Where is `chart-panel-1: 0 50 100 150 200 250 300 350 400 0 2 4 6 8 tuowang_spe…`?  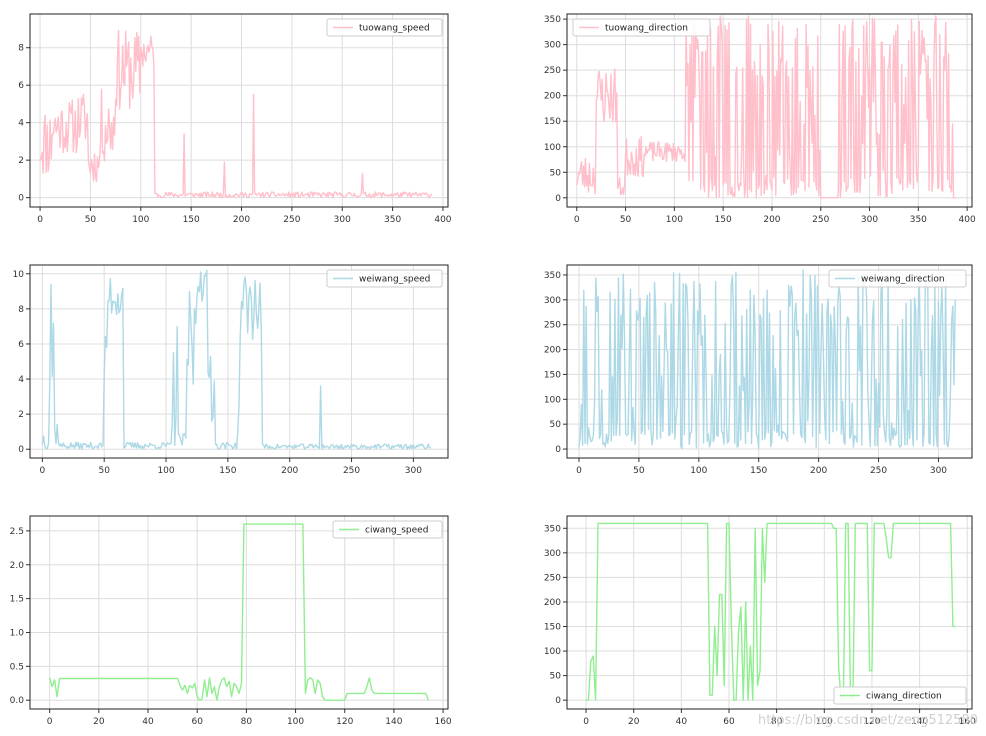
chart-panel-1: 0 50 100 150 200 250 300 350 400 0 2 4 6 8 tuowang_spe… is located at coordinates (235, 119).